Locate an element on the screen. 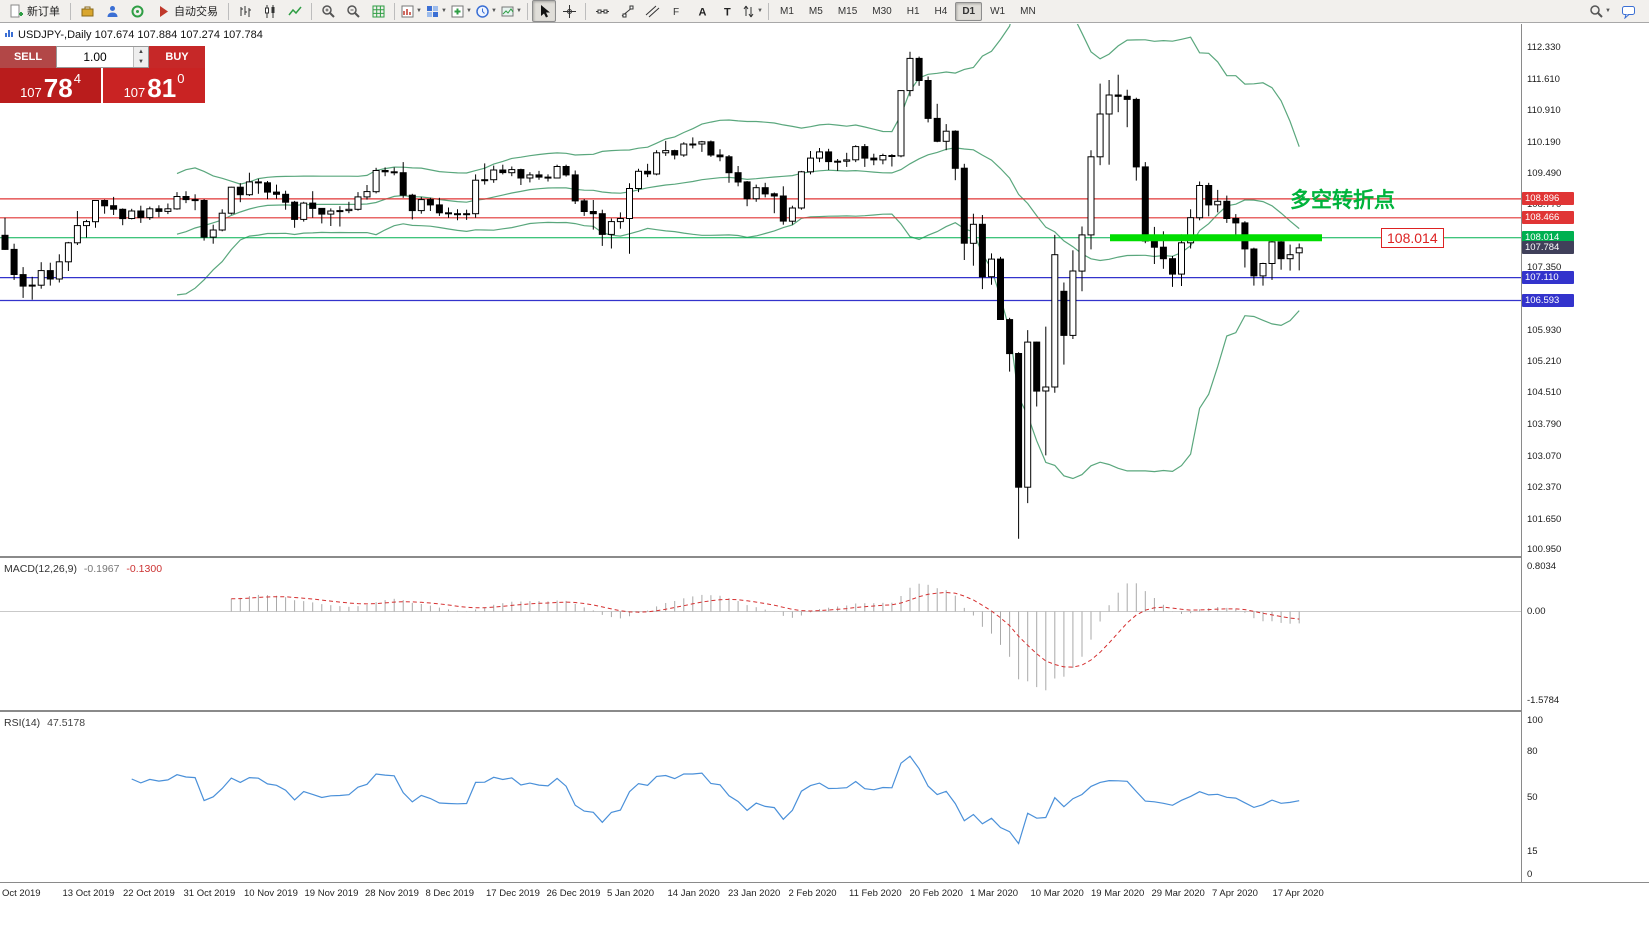  price-tick: 102.370 is located at coordinates (1544, 487).